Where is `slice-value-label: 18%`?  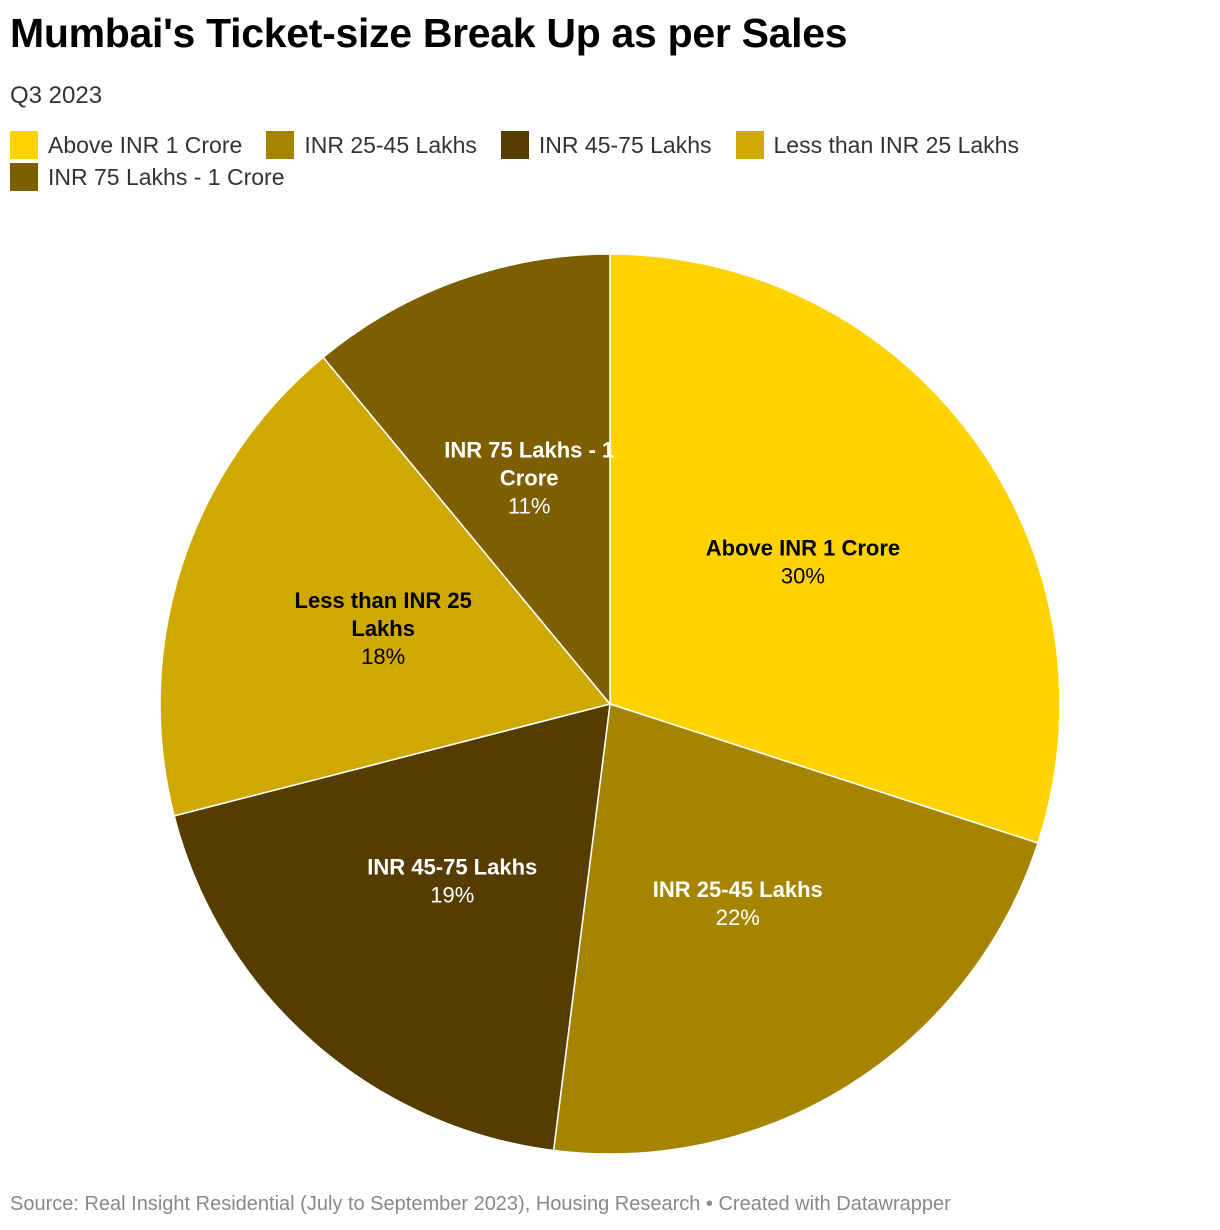
slice-value-label: 18% is located at coordinates (383, 656).